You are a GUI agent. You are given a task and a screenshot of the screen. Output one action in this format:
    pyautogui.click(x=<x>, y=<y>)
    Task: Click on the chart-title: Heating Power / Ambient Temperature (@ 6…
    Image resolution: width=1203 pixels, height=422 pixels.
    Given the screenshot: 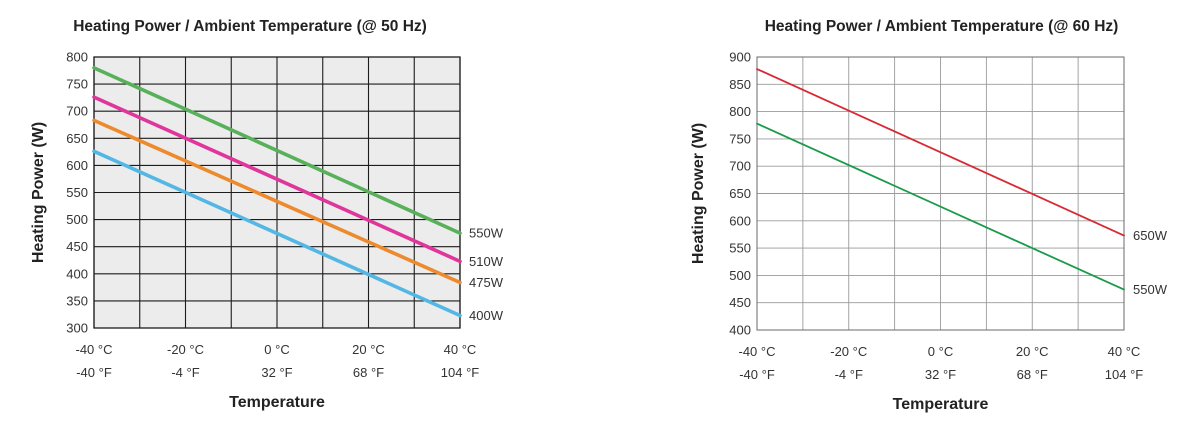 What is the action you would take?
    pyautogui.click(x=941, y=26)
    